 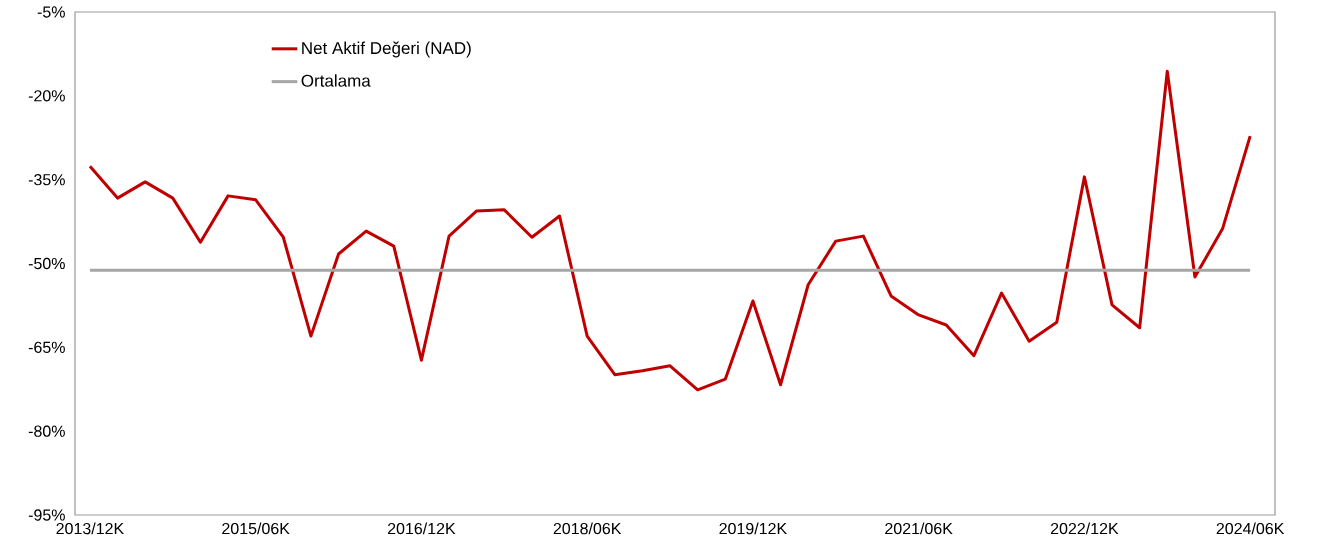 I want to click on y-tick-label: -95%, so click(x=46, y=515).